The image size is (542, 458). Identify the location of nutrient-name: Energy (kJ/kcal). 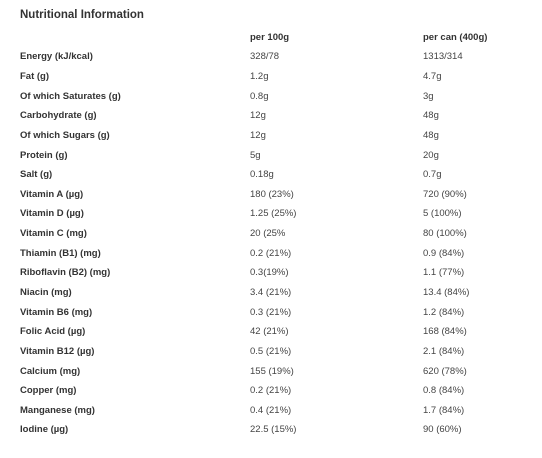
(56, 57).